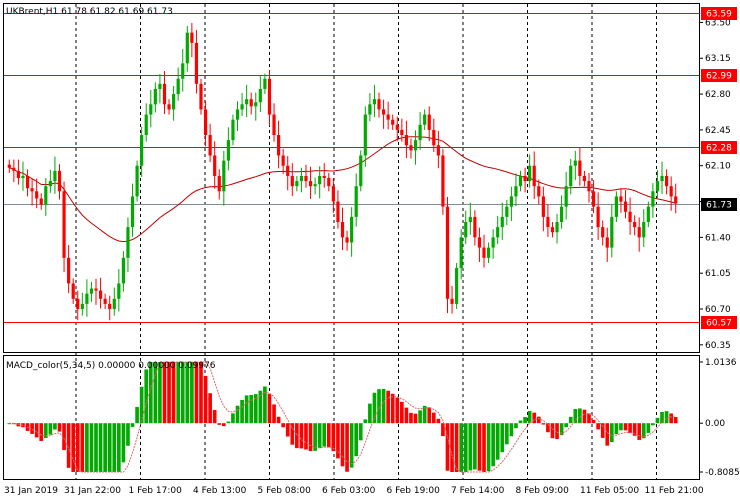 The height and width of the screenshot is (500, 740). Describe the element at coordinates (92, 491) in the screenshot. I see `time-label: 31 Jan 22:00` at that location.